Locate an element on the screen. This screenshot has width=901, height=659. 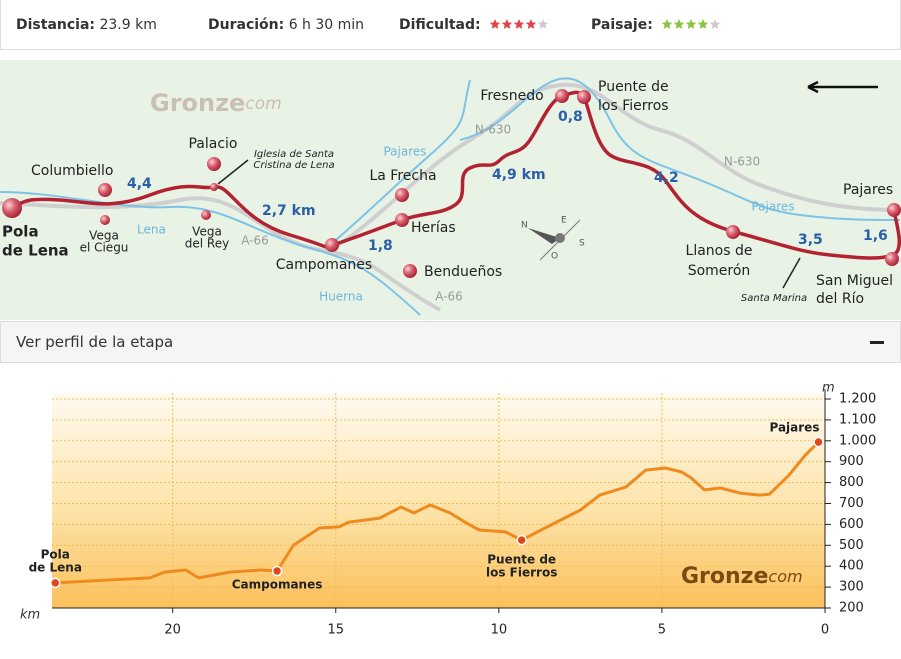
place-label: Columbiello is located at coordinates (72, 171).